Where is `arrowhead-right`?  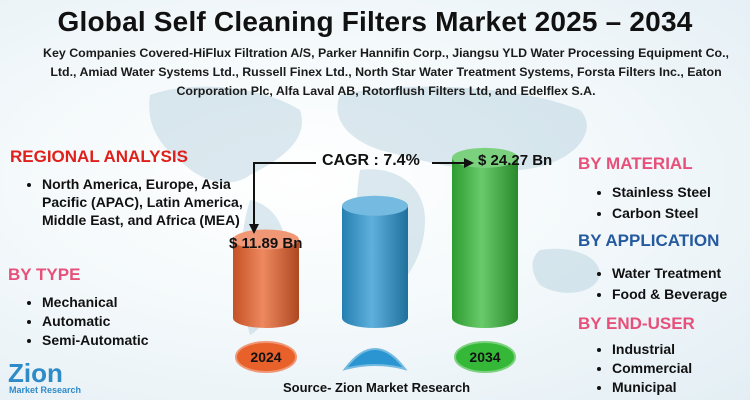 arrowhead-right is located at coordinates (469, 163).